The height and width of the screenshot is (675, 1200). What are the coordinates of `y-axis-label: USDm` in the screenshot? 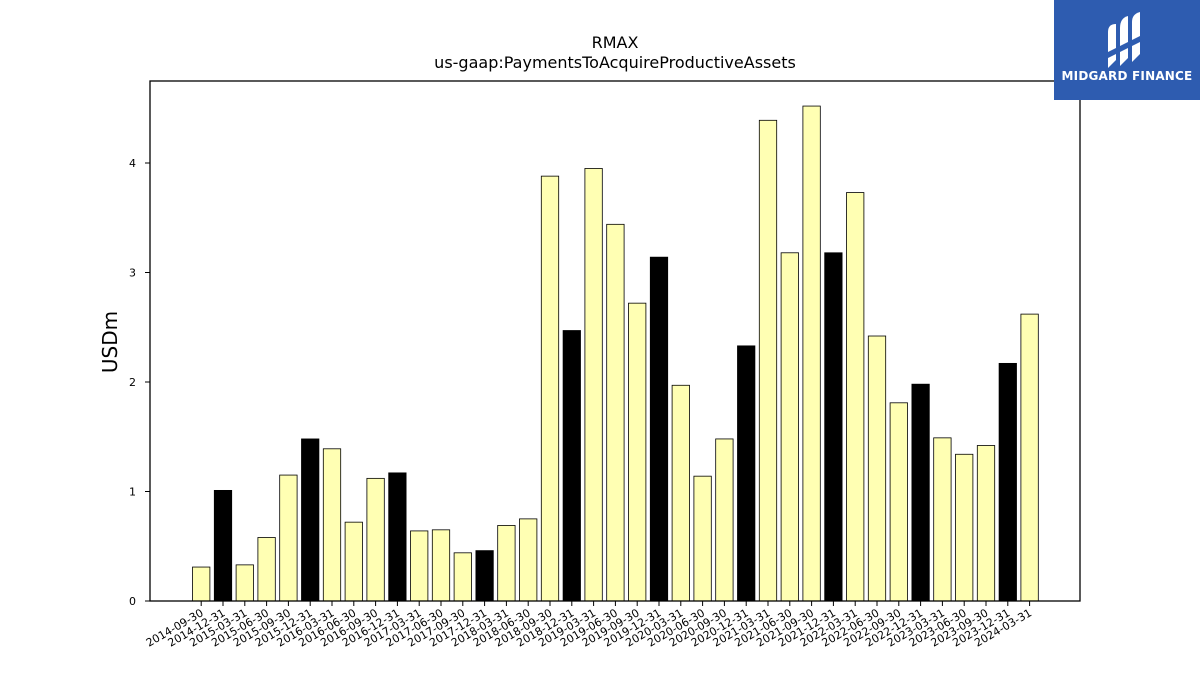 It's located at (110, 342).